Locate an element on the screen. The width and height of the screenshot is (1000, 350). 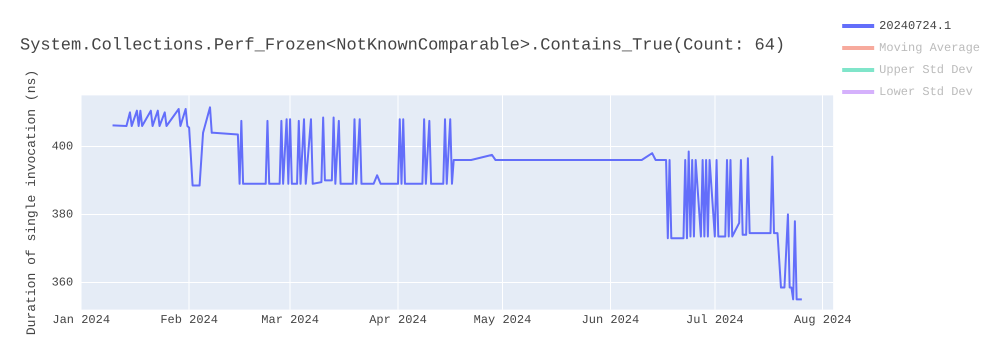
y-tick-label: 380 is located at coordinates (63, 215).